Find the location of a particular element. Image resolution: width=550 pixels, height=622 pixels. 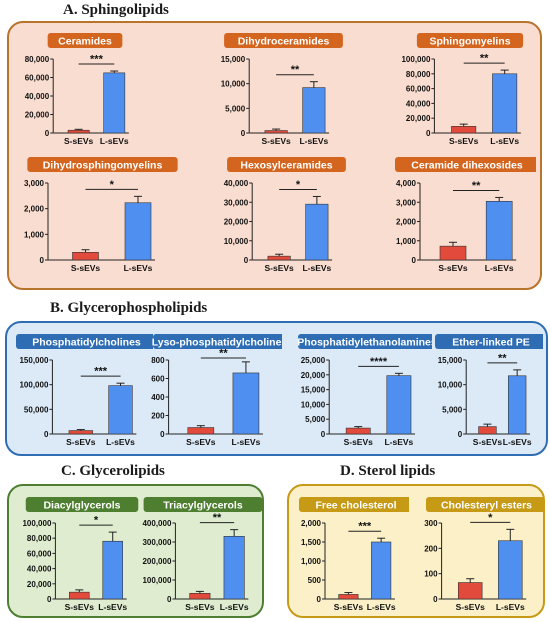

chart-title: Dihydrosphingomyelins is located at coordinates (103, 166).